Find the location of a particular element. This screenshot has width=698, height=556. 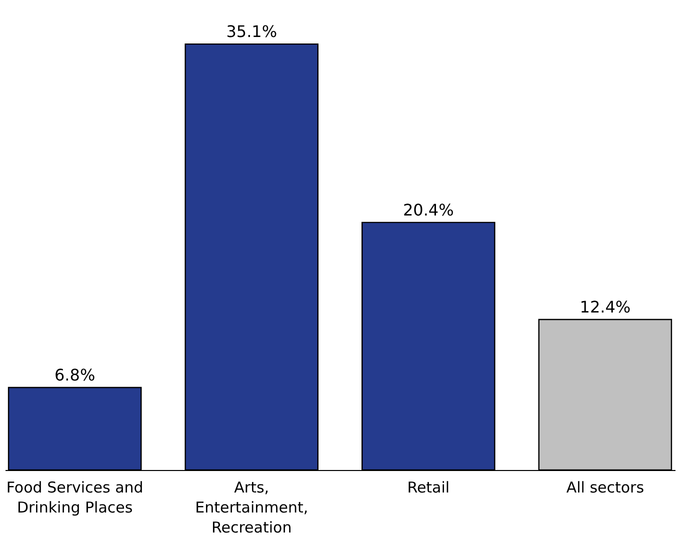

data-label: 12.4% is located at coordinates (605, 307).